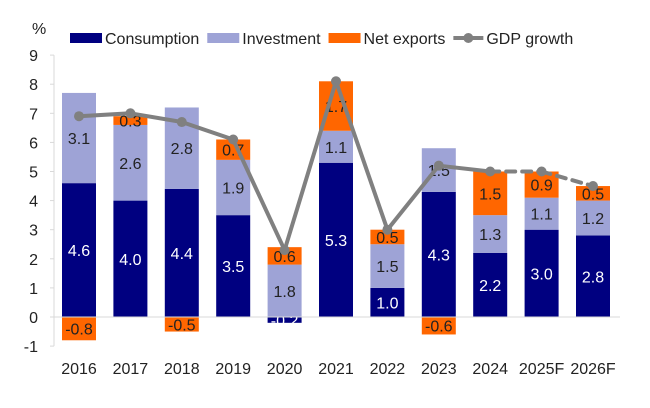 The width and height of the screenshot is (650, 408). Describe the element at coordinates (33, 114) in the screenshot. I see `y-tick-label: 7` at that location.